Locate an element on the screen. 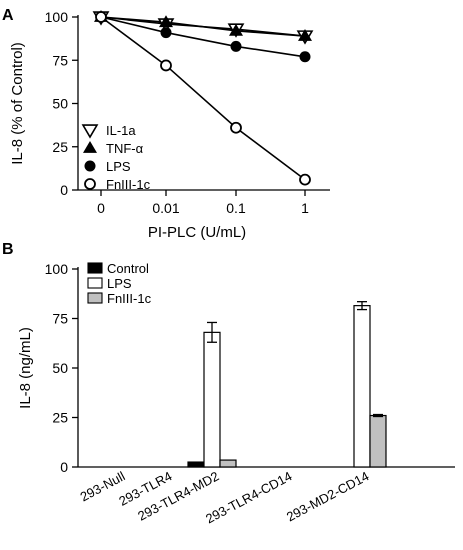 This screenshot has height=550, width=463. x-tick-label: 1 is located at coordinates (305, 208).